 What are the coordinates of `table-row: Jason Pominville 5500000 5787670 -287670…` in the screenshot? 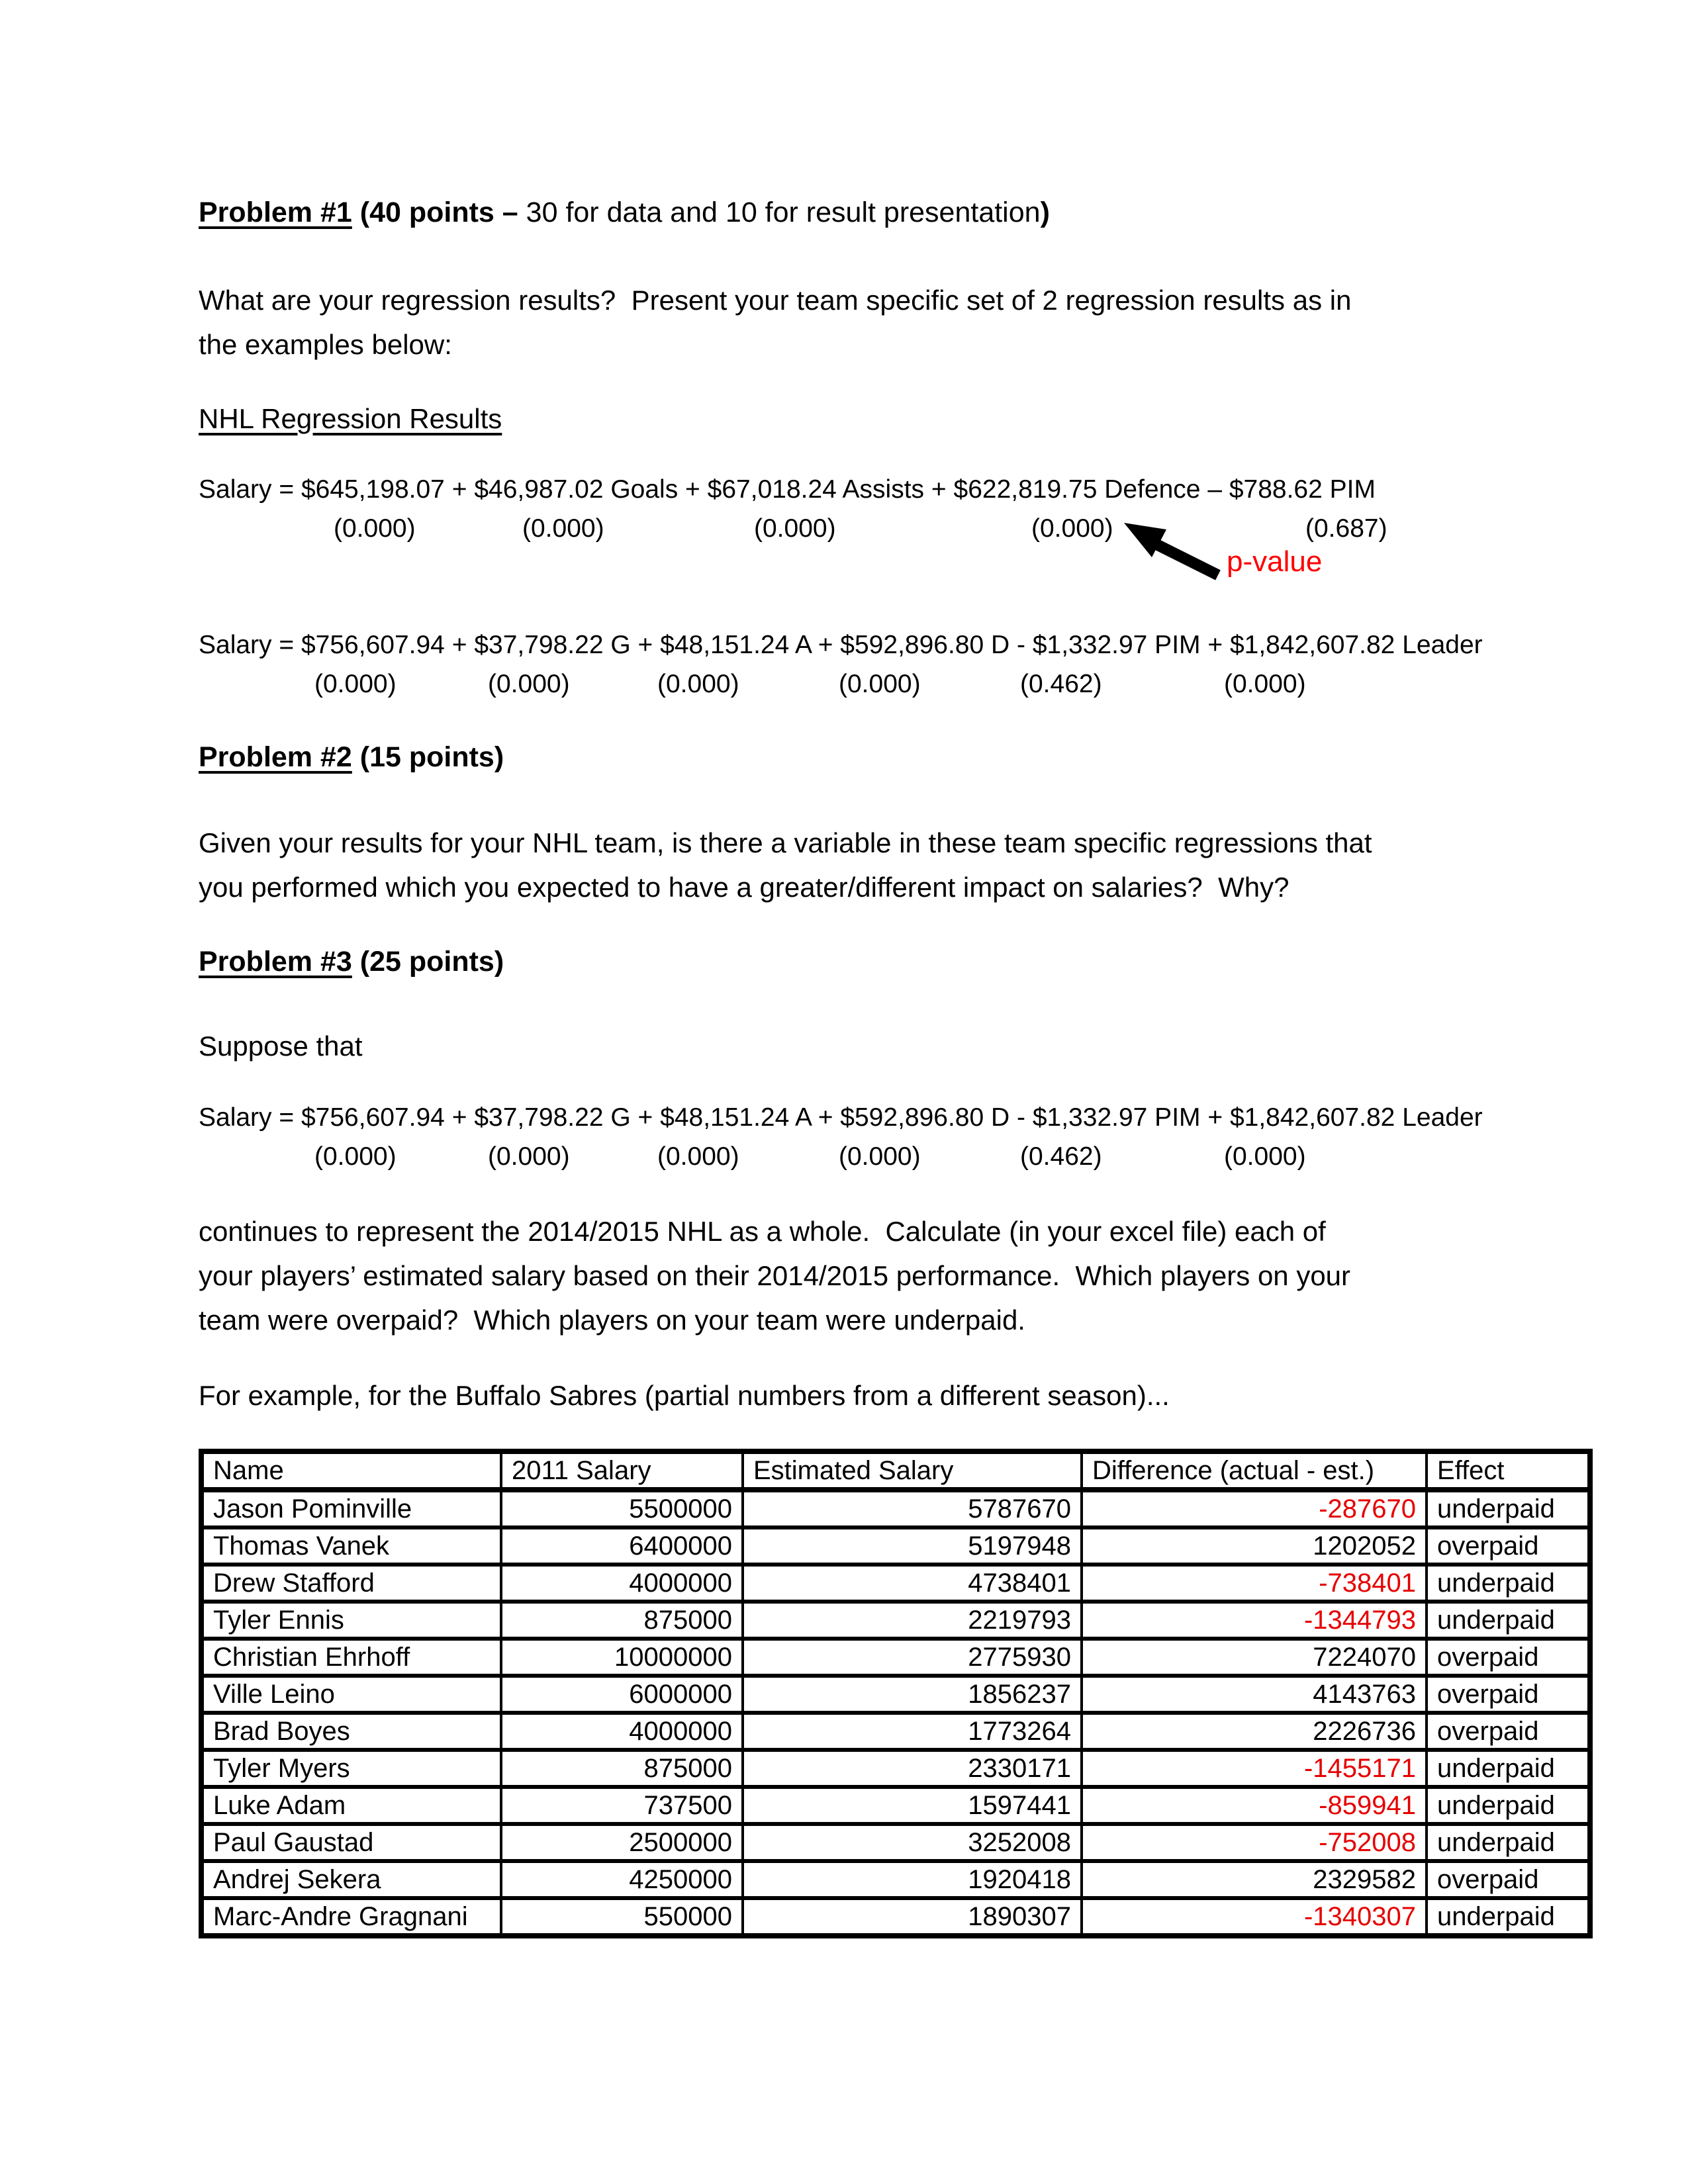 It's located at (895, 1508).